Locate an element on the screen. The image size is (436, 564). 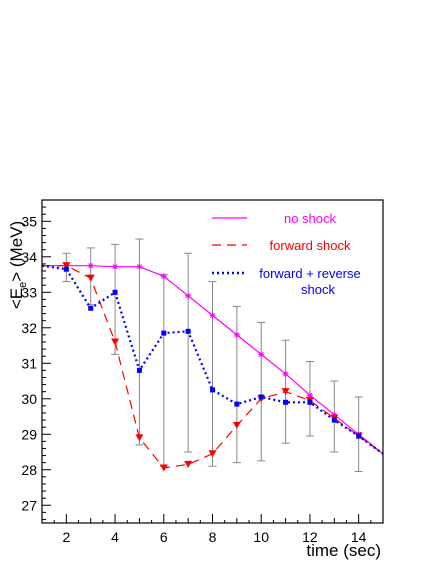
legend-label: shock is located at coordinates (318, 289).